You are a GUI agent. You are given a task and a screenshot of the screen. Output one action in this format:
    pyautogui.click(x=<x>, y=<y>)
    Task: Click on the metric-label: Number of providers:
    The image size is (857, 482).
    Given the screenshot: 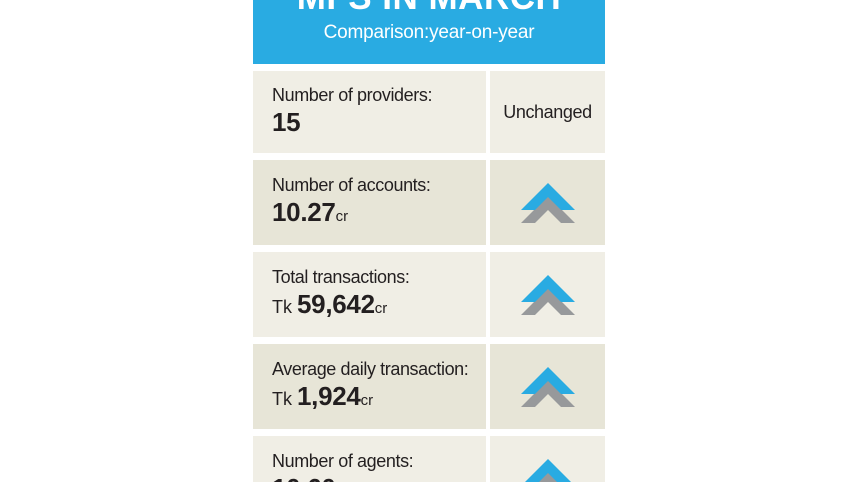 What is the action you would take?
    pyautogui.click(x=352, y=94)
    